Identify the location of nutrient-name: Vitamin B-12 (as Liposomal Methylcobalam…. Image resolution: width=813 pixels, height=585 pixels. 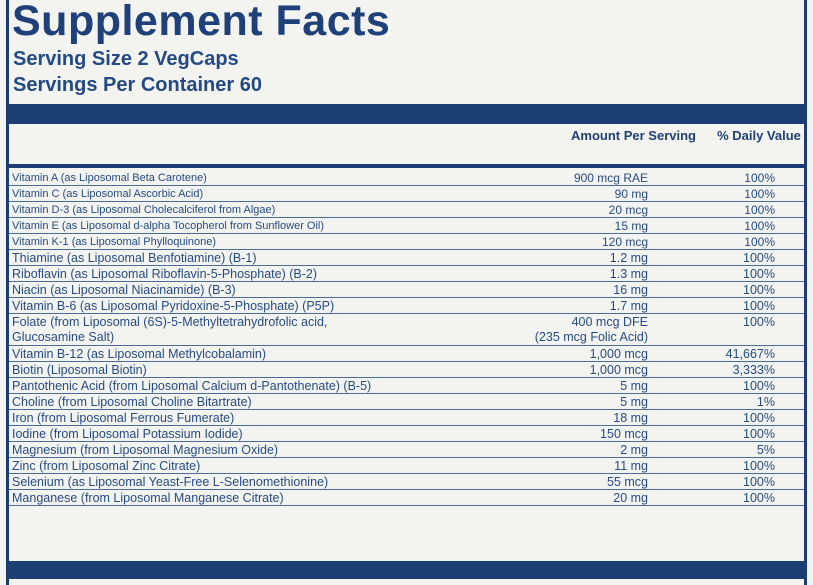
(139, 354).